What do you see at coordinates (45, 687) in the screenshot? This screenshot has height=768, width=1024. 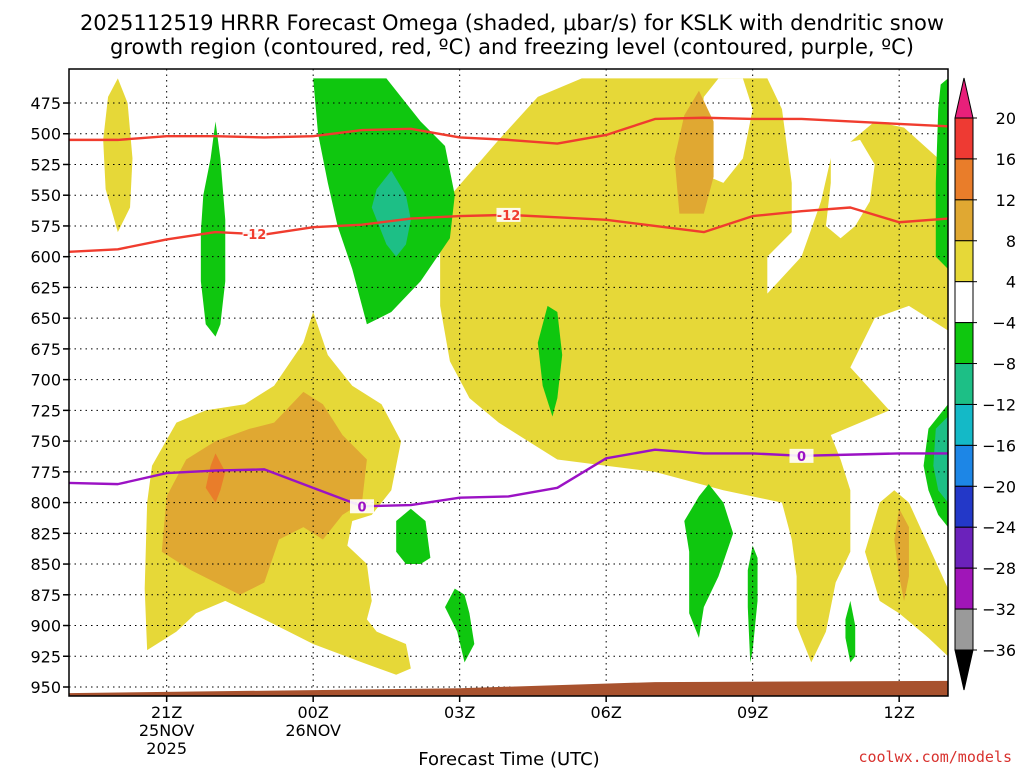 I see `y-tick-label-950: 950` at bounding box center [45, 687].